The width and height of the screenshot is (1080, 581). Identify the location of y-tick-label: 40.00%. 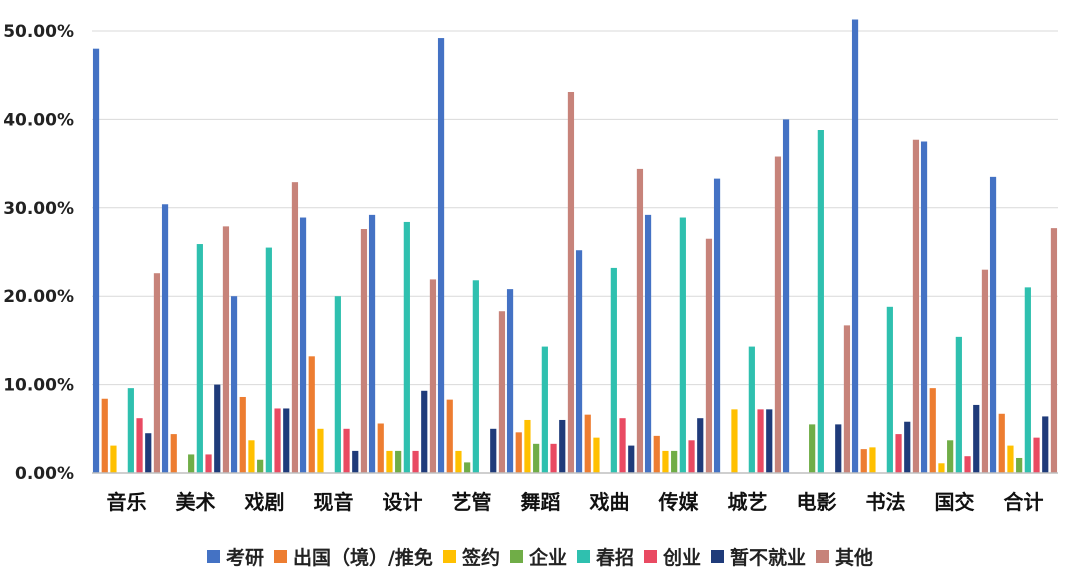
(38, 120).